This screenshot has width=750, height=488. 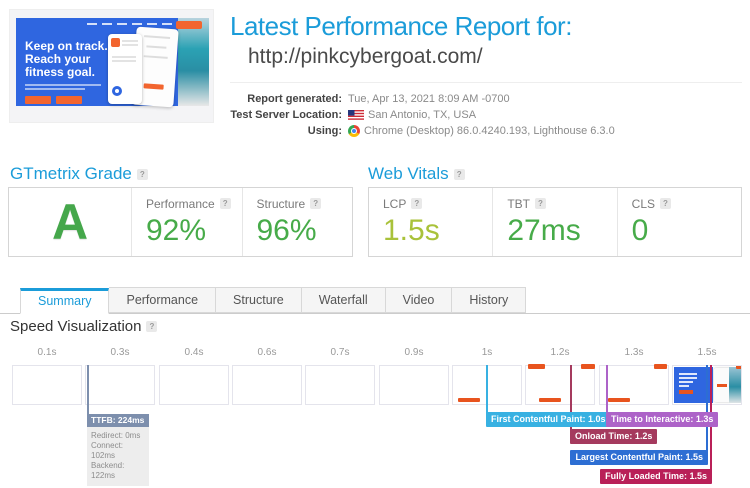 I want to click on timeline-tick: 0.1s, so click(x=47, y=352).